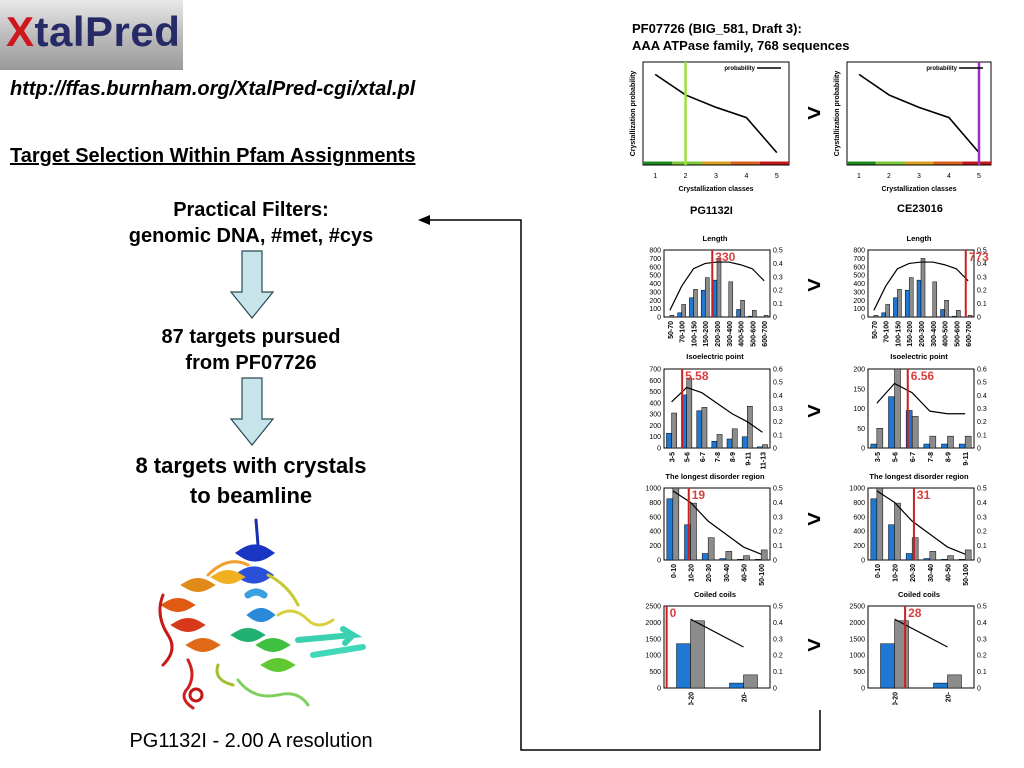 This screenshot has height=768, width=1024. Describe the element at coordinates (863, 561) in the screenshot. I see `disorder-right-ytick-0: 0` at that location.